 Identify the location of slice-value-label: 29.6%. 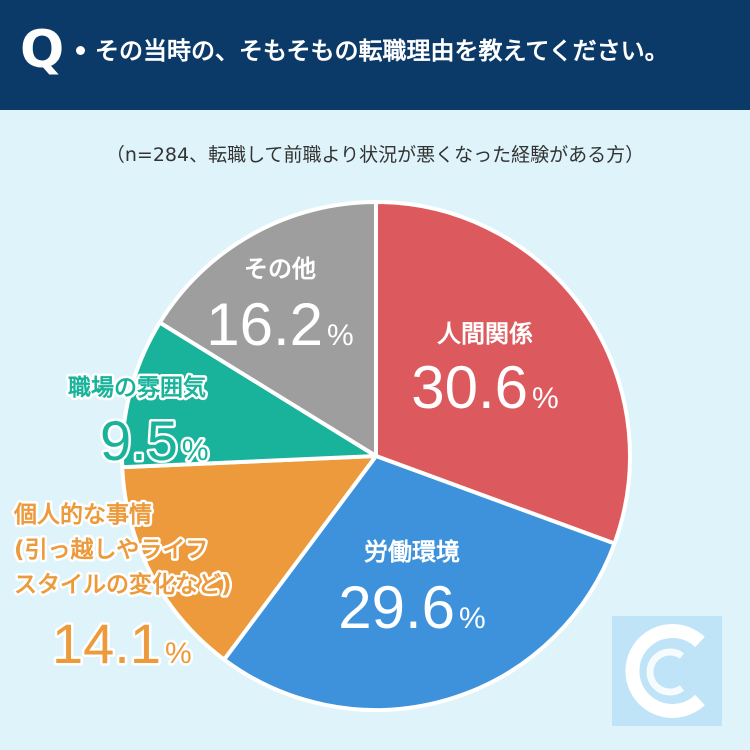
(411, 607).